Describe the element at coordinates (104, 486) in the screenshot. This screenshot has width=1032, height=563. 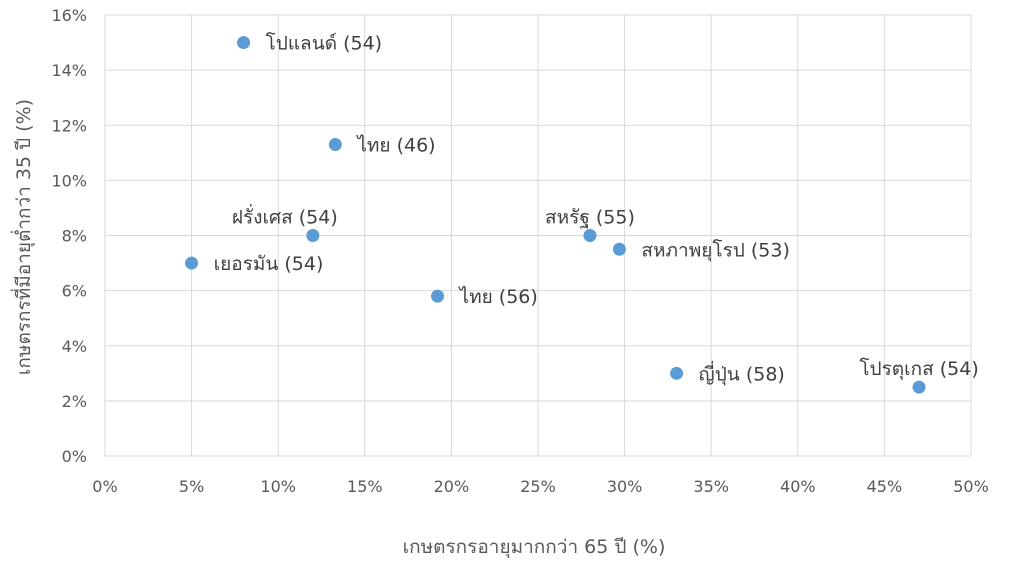
I see `x-tick-label: 0%` at that location.